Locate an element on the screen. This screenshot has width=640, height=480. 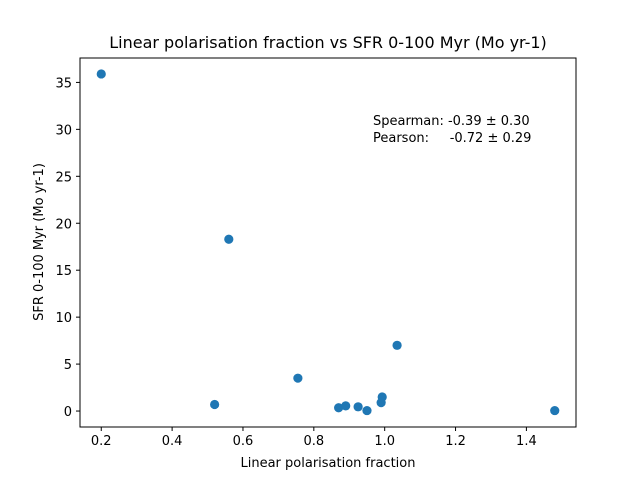
x-tick-label: 1.0 is located at coordinates (384, 441).